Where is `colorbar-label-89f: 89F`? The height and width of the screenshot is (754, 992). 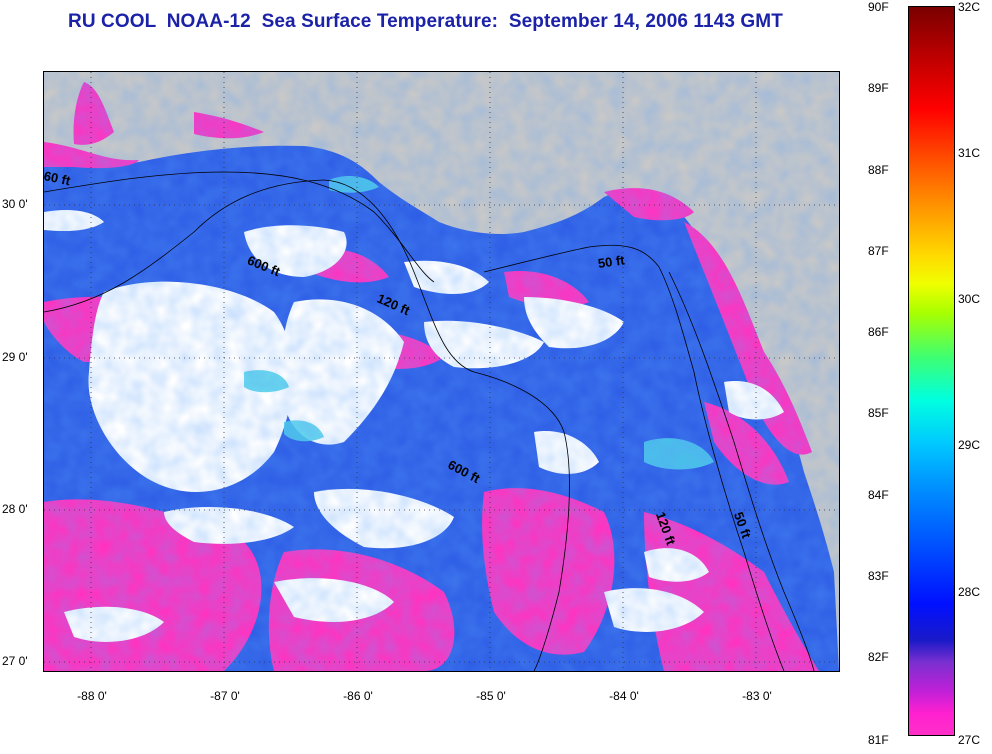
colorbar-label-89f: 89F is located at coordinates (878, 88).